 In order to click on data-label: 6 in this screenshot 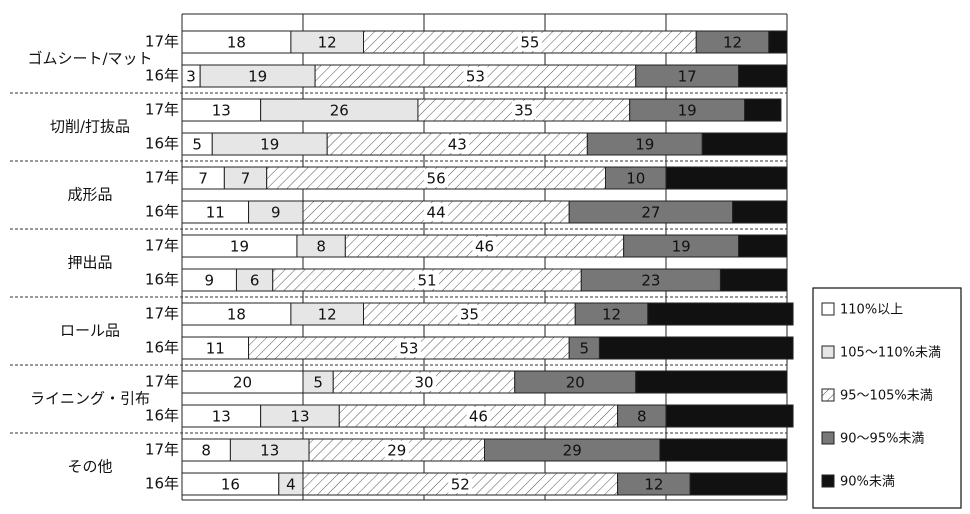, I will do `click(763, 111)`.